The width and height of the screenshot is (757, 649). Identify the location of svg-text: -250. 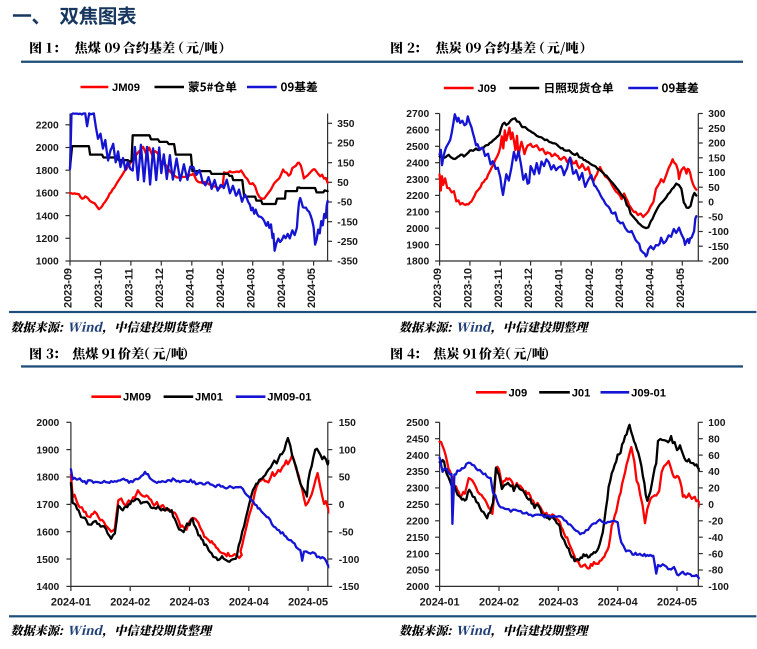
(347, 242).